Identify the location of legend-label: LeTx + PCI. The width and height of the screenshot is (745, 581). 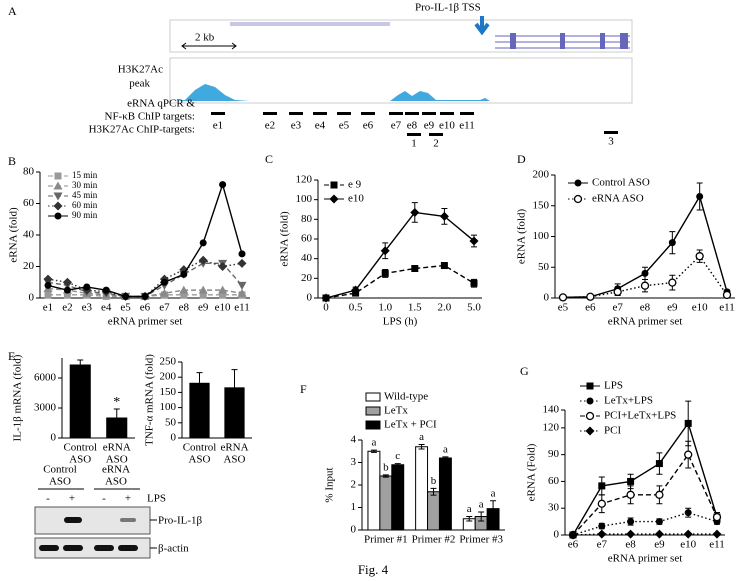
(410, 425).